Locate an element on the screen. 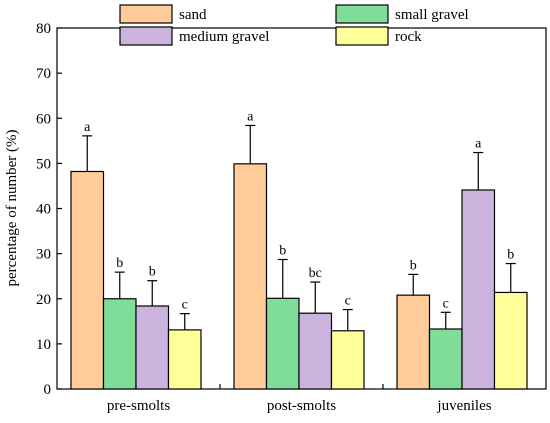 Image resolution: width=550 pixels, height=423 pixels. significance-label: bc is located at coordinates (315, 273).